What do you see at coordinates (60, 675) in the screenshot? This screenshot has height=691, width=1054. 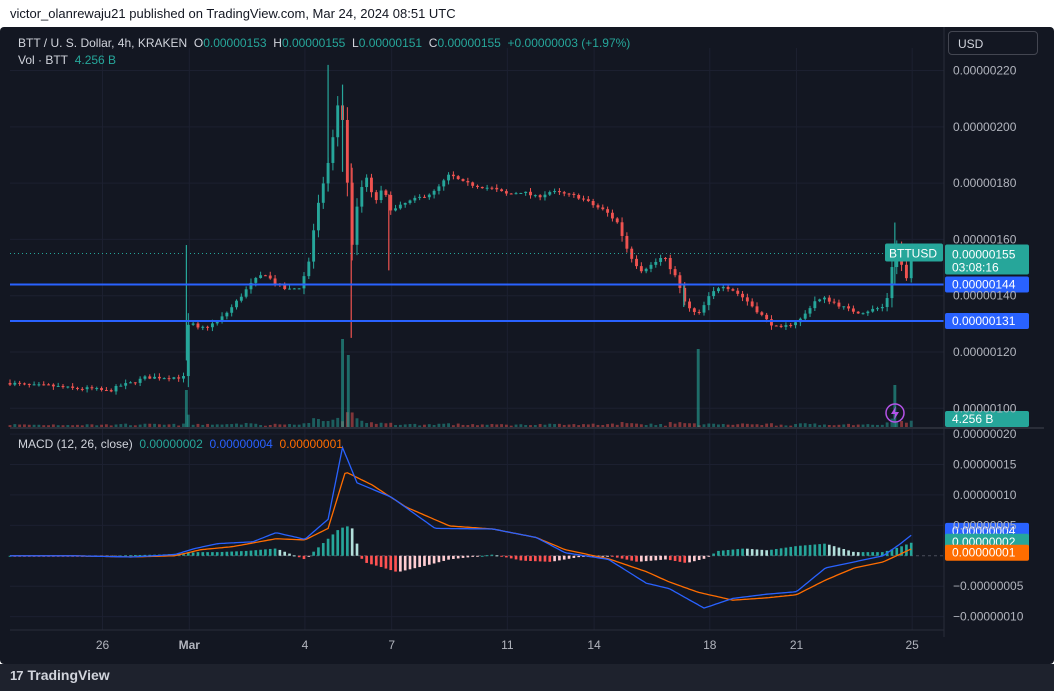 I see `tradingview-logo: 17 TradingView` at bounding box center [60, 675].